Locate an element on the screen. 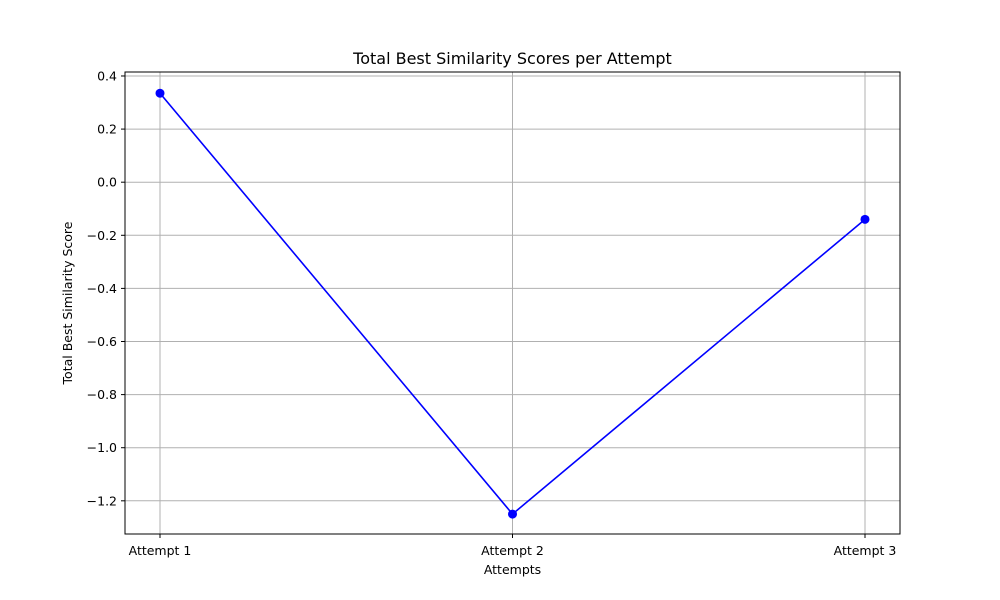 This screenshot has height=600, width=1000. x-tick-label: Attempt 2 is located at coordinates (512, 550).